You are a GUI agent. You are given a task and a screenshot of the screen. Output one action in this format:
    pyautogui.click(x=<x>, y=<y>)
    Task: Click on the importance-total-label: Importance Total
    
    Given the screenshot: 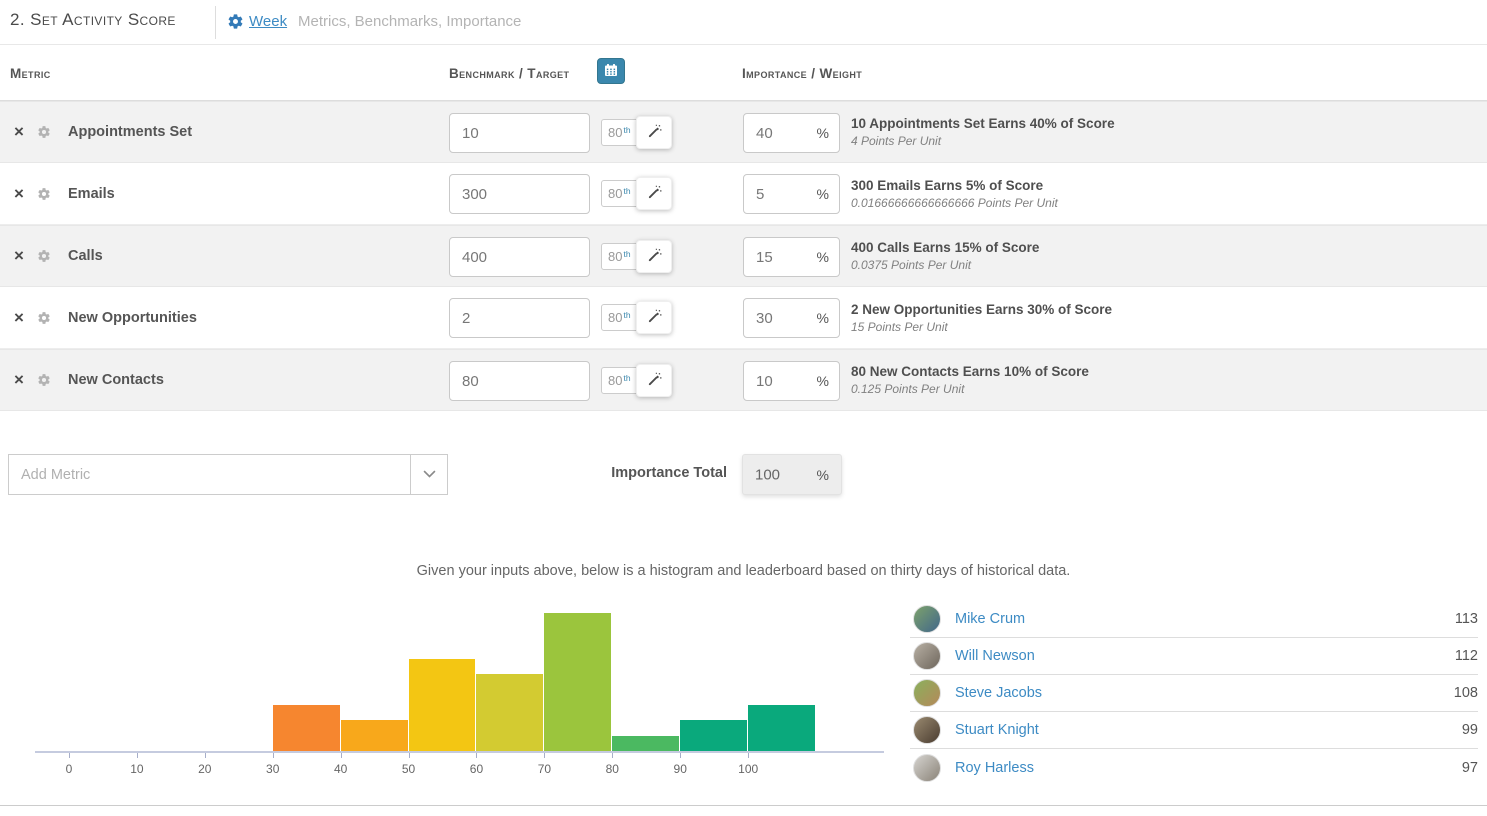 What is the action you would take?
    pyautogui.click(x=669, y=473)
    